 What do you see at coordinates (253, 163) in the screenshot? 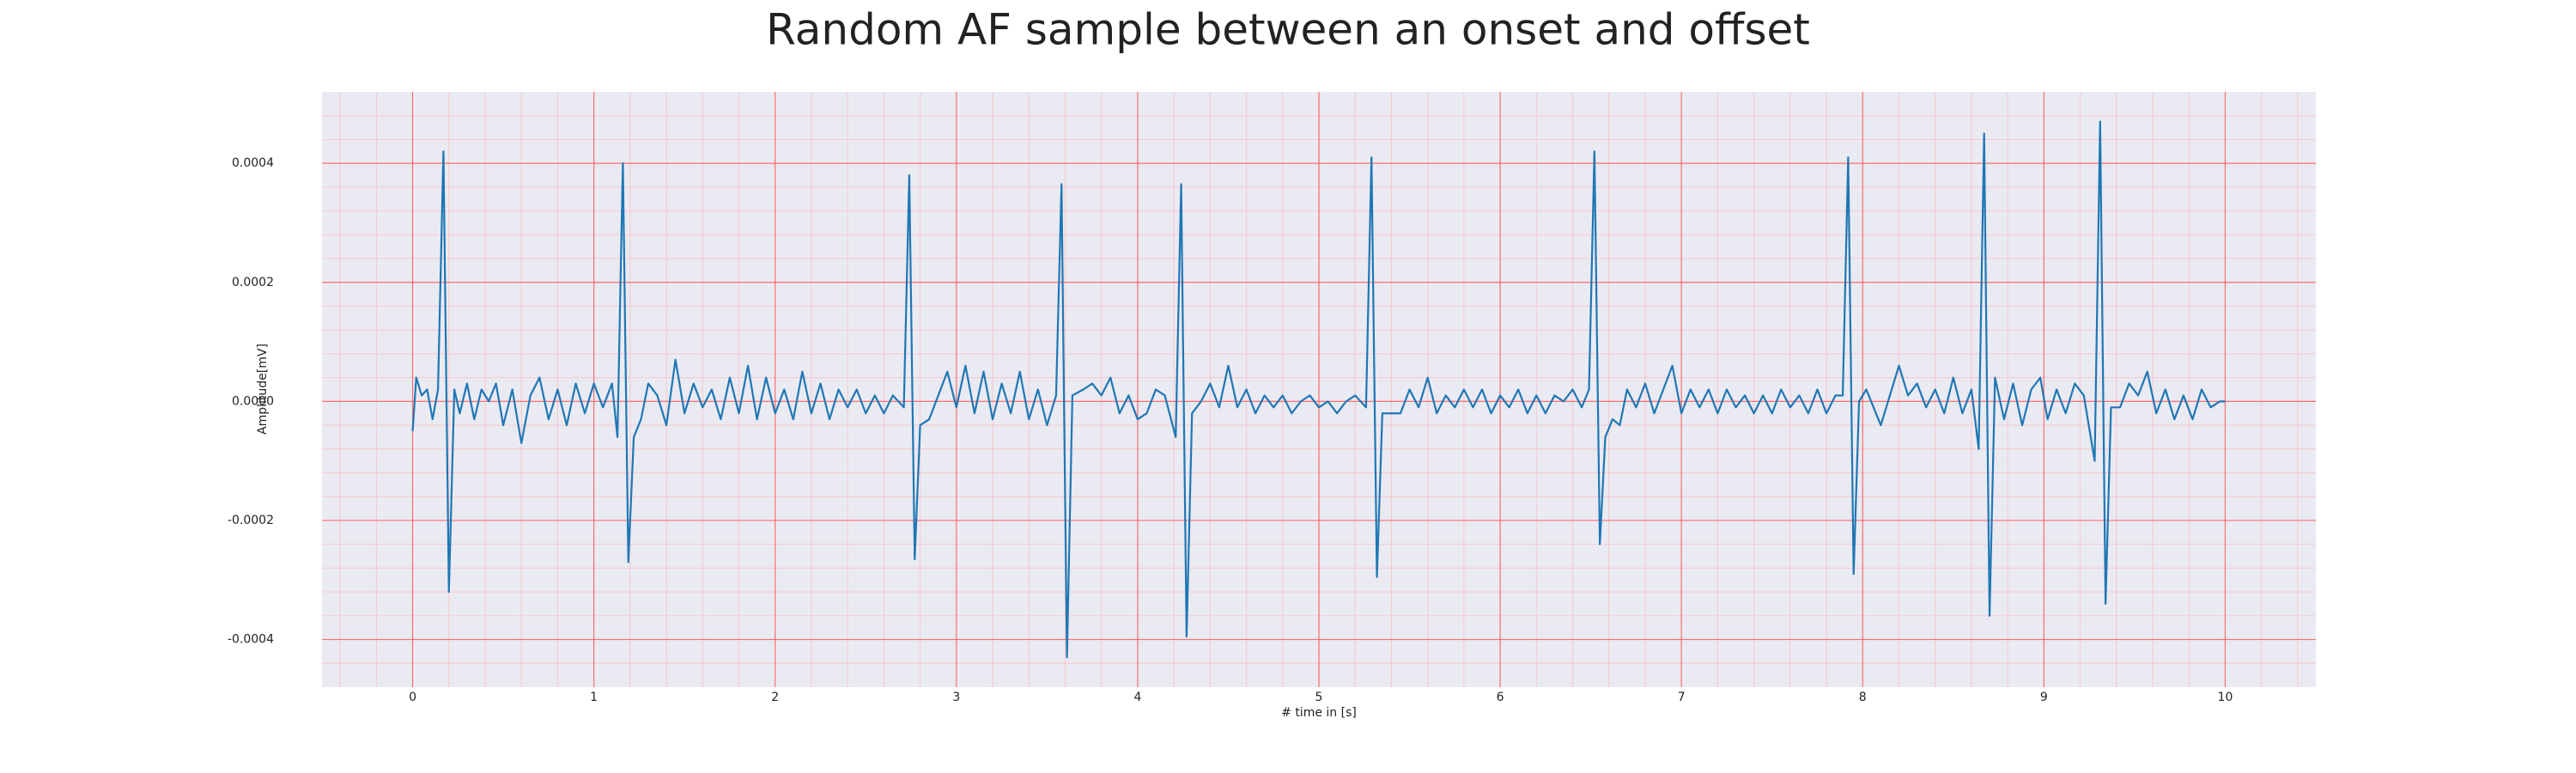
I see `y-tick-label: 0.0004` at bounding box center [253, 163].